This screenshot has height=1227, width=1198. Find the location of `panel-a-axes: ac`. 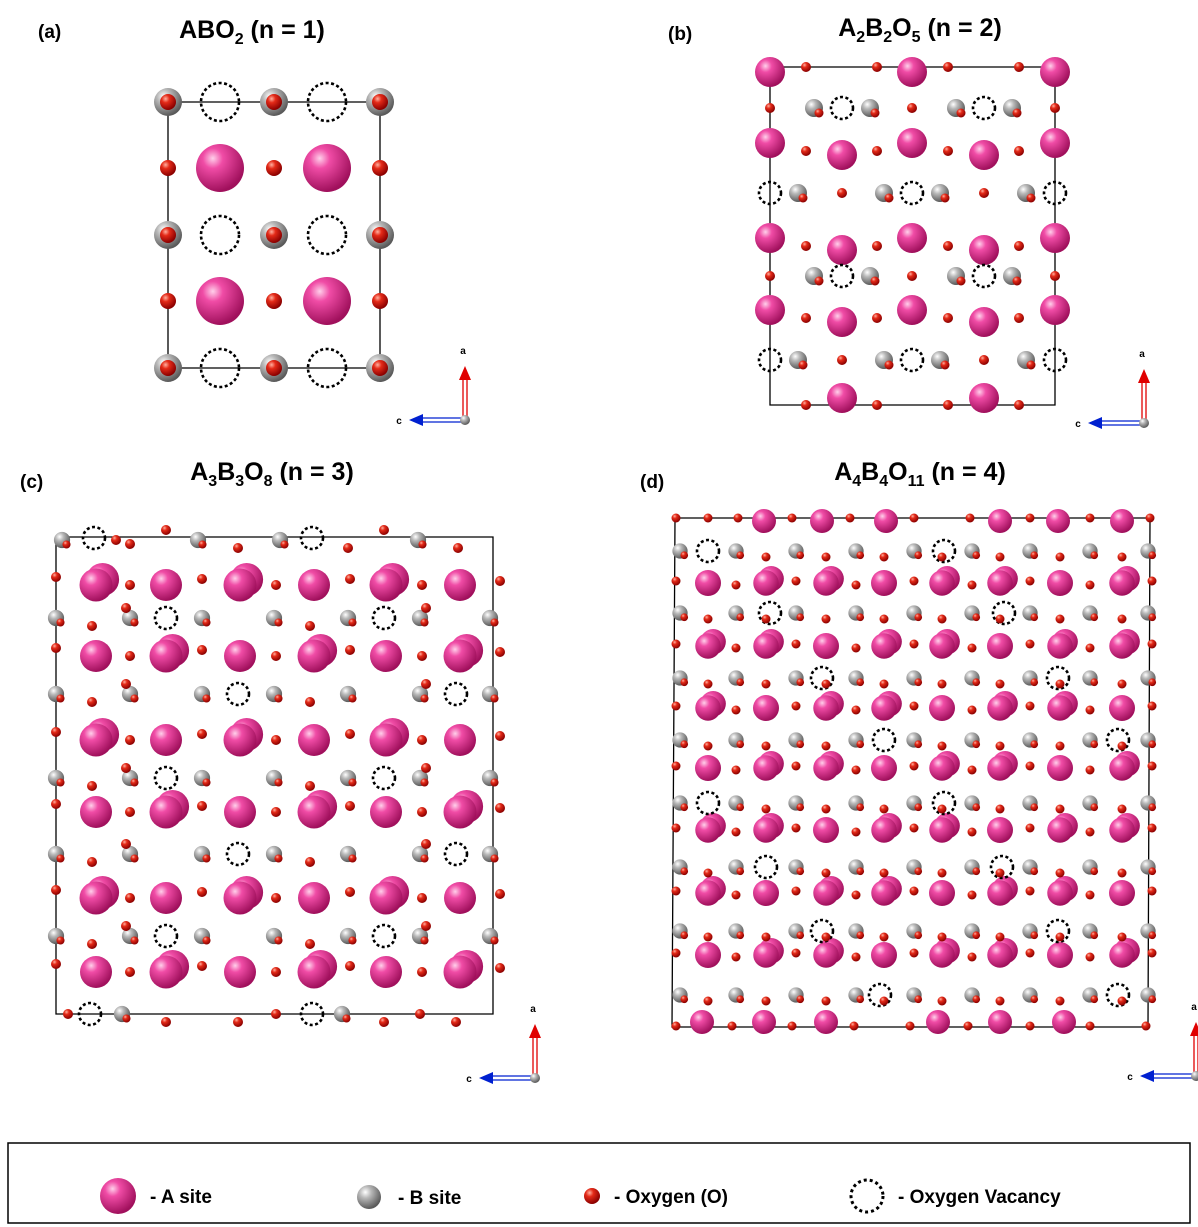

panel-a-axes: ac is located at coordinates (433, 386).